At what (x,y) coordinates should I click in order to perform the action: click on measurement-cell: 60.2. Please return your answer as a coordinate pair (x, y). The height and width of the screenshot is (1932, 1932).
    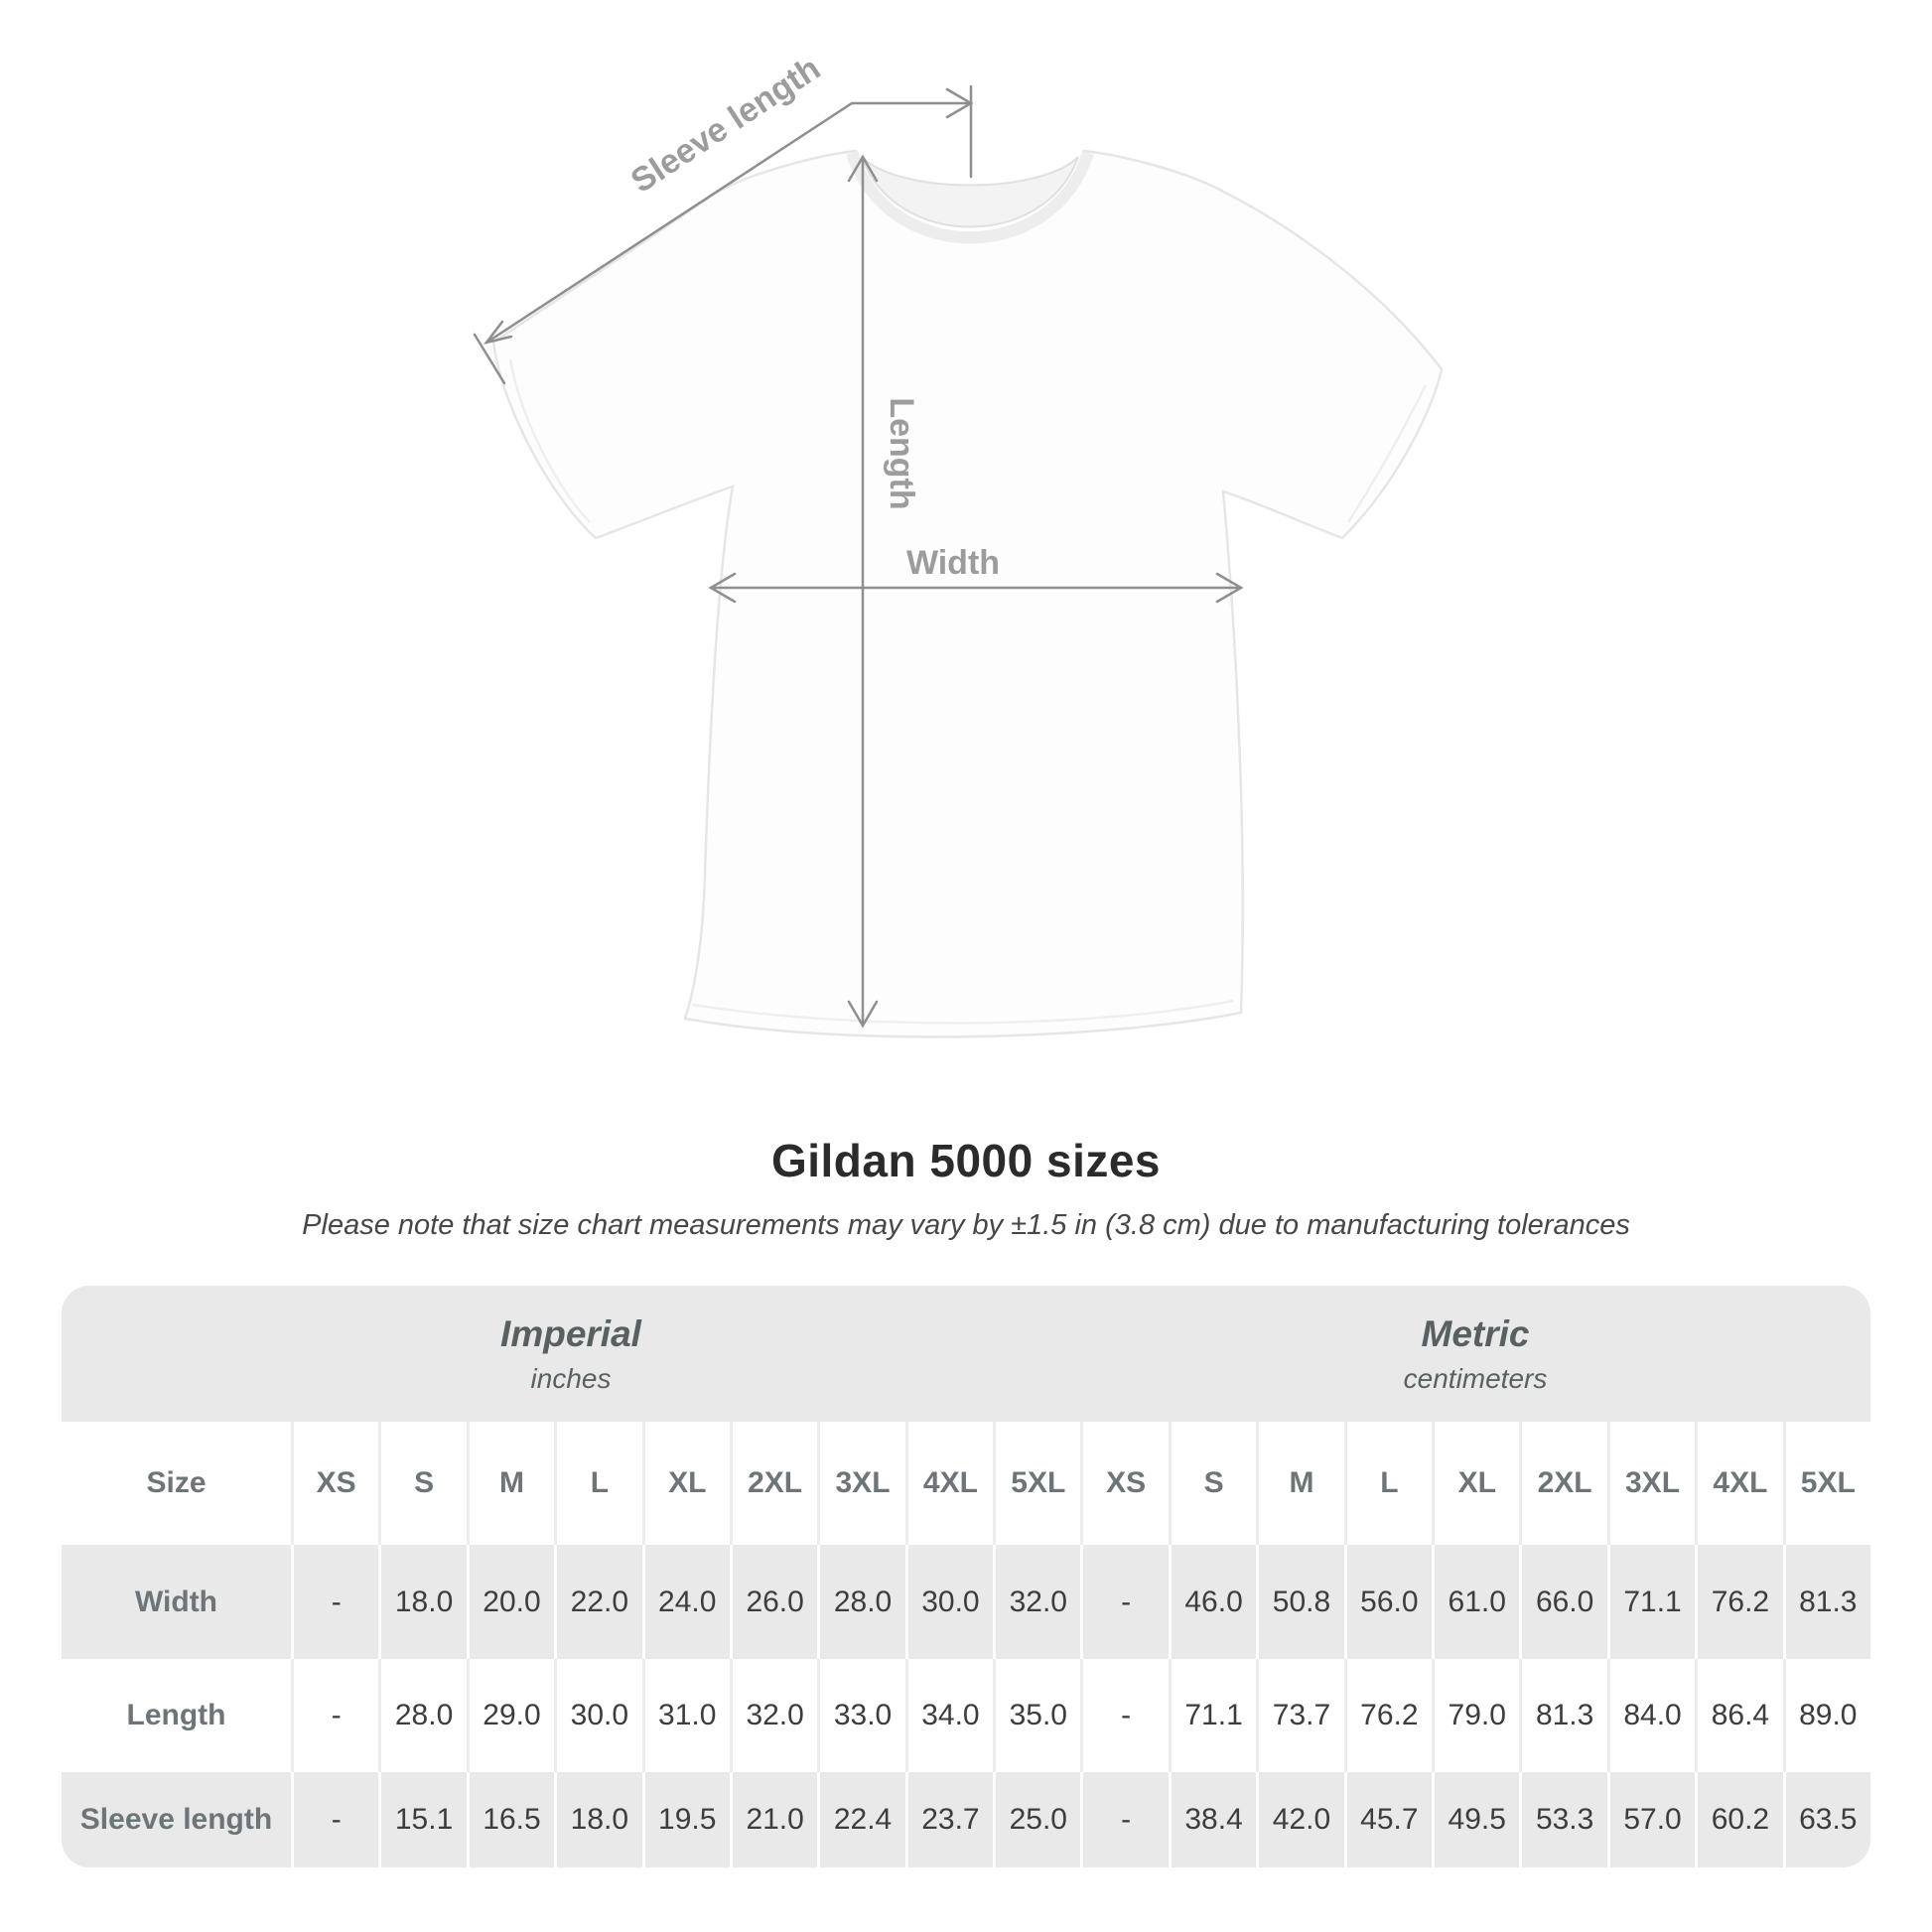
    Looking at the image, I should click on (1738, 1820).